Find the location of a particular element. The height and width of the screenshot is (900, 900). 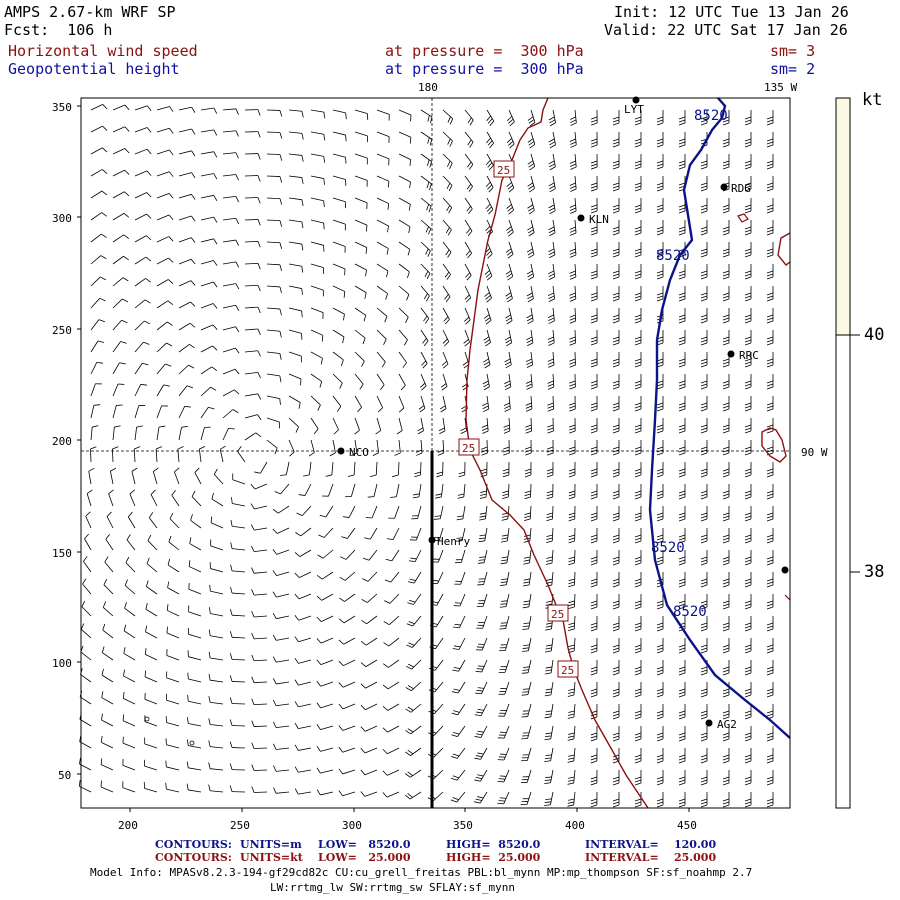

colorbar-fill-segment is located at coordinates (843, 216).